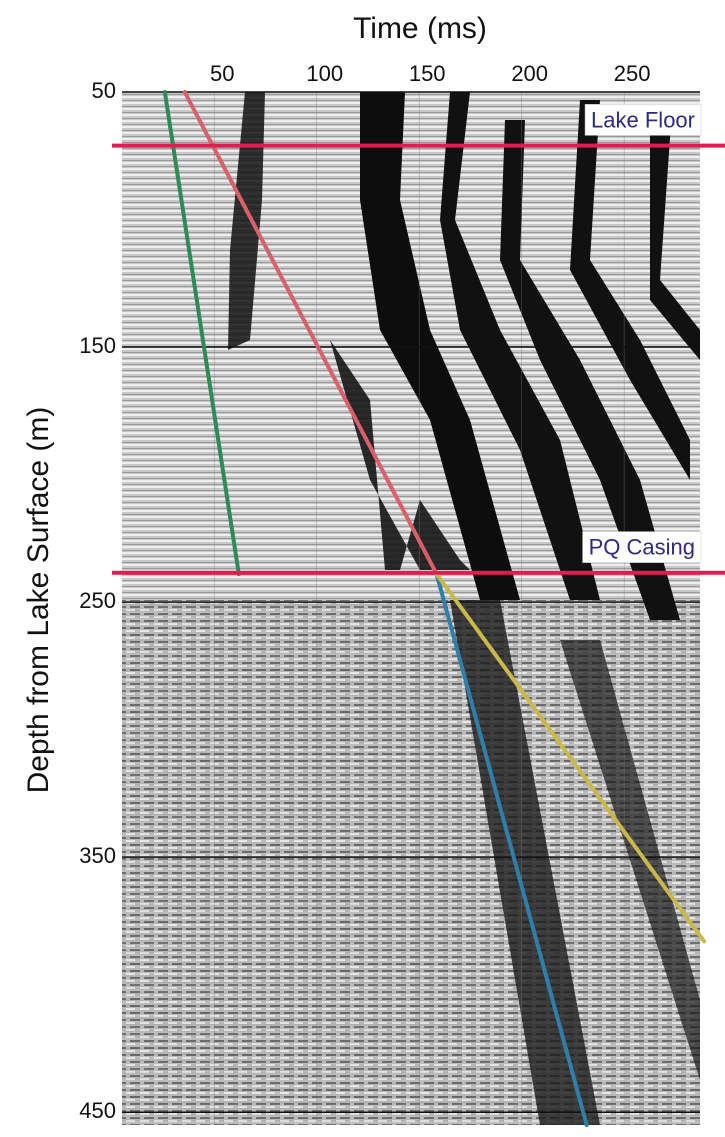 The image size is (725, 1137). What do you see at coordinates (222, 73) in the screenshot?
I see `x-tick-label: 50` at bounding box center [222, 73].